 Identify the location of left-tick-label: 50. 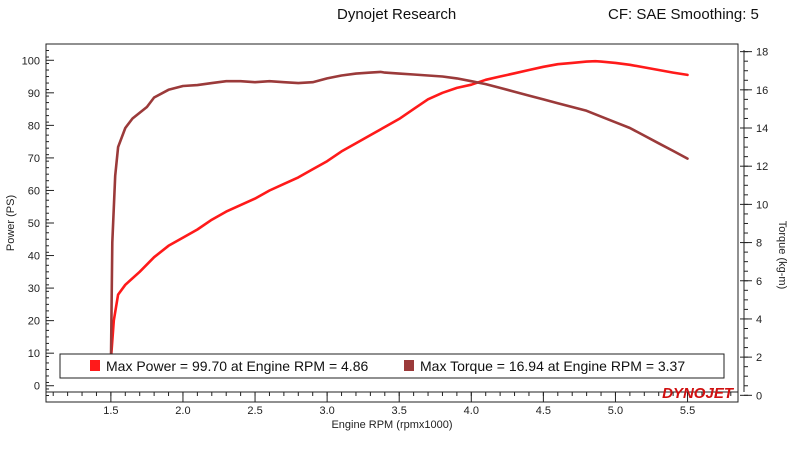
(34, 224).